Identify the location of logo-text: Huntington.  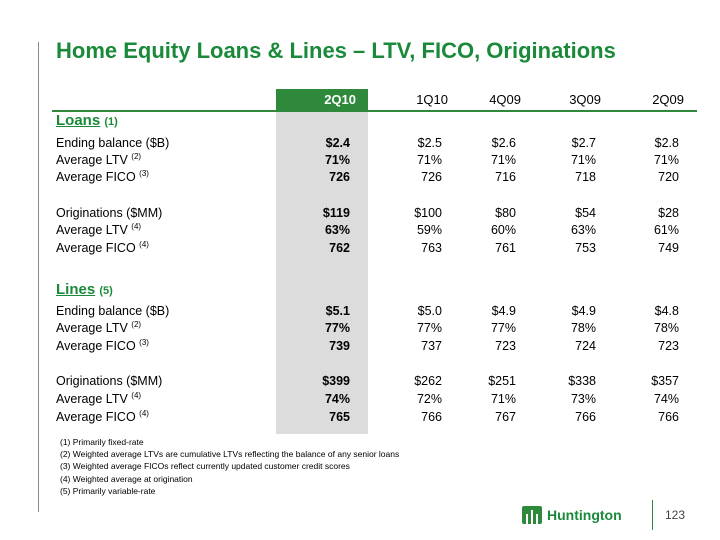
(584, 515).